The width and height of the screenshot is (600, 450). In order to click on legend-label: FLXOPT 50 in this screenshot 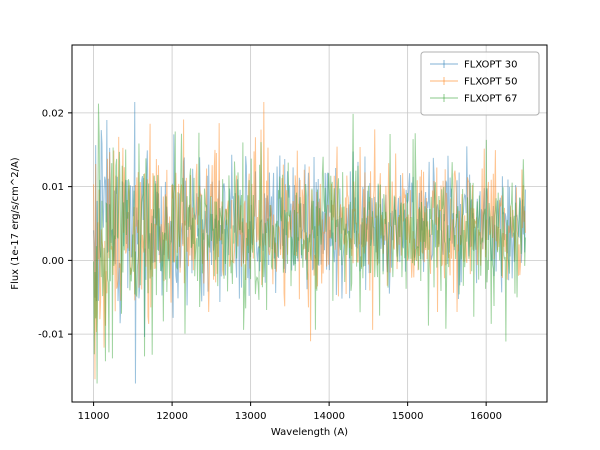, I will do `click(490, 82)`.